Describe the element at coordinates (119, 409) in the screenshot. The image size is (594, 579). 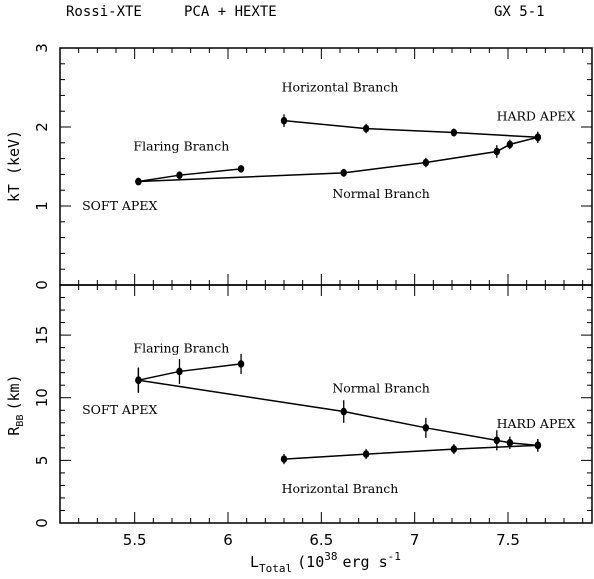
I see `bottom-annotation: SOFT APEX` at that location.